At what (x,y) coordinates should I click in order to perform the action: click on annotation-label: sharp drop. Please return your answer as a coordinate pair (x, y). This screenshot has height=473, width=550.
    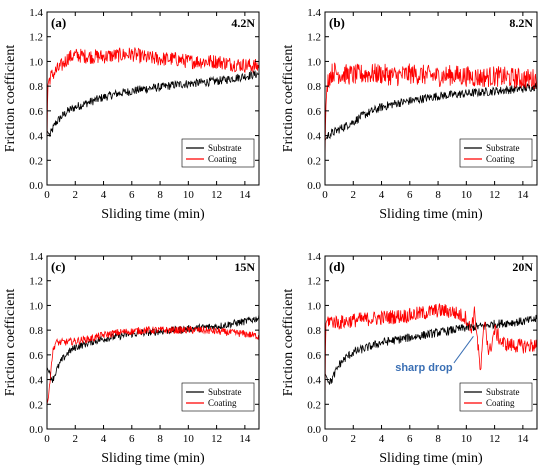
    Looking at the image, I should click on (424, 368).